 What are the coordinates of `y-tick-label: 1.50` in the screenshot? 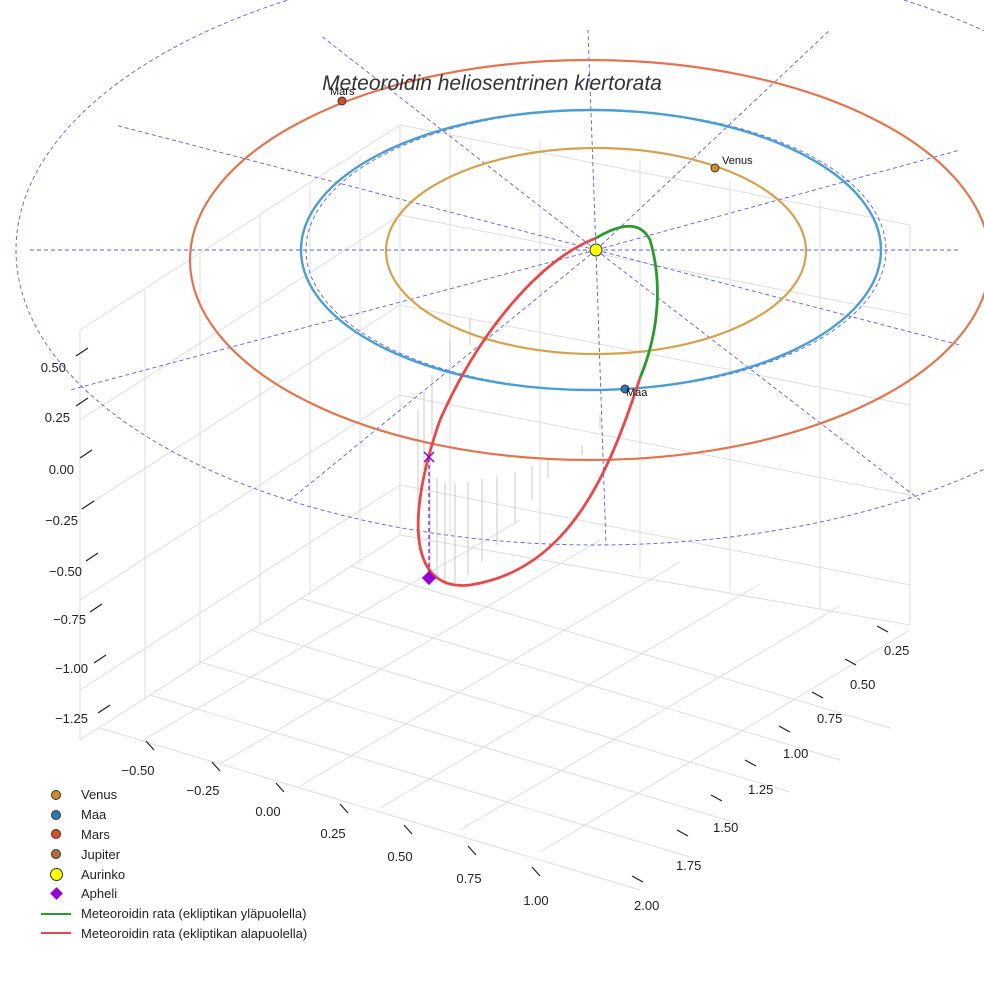 It's located at (725, 827).